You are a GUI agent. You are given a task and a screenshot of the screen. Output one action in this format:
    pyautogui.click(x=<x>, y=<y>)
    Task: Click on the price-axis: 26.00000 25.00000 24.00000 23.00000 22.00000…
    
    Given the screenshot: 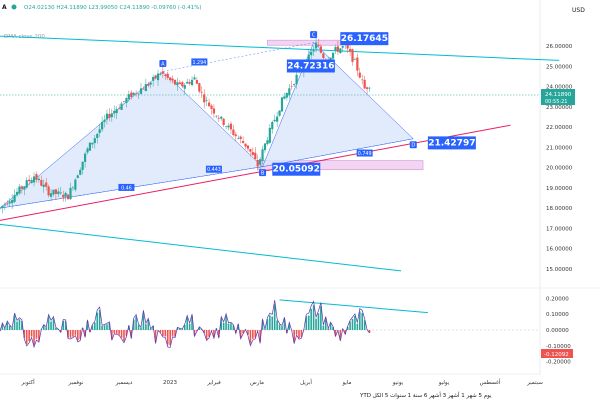 What is the action you would take?
    pyautogui.click(x=559, y=158)
    